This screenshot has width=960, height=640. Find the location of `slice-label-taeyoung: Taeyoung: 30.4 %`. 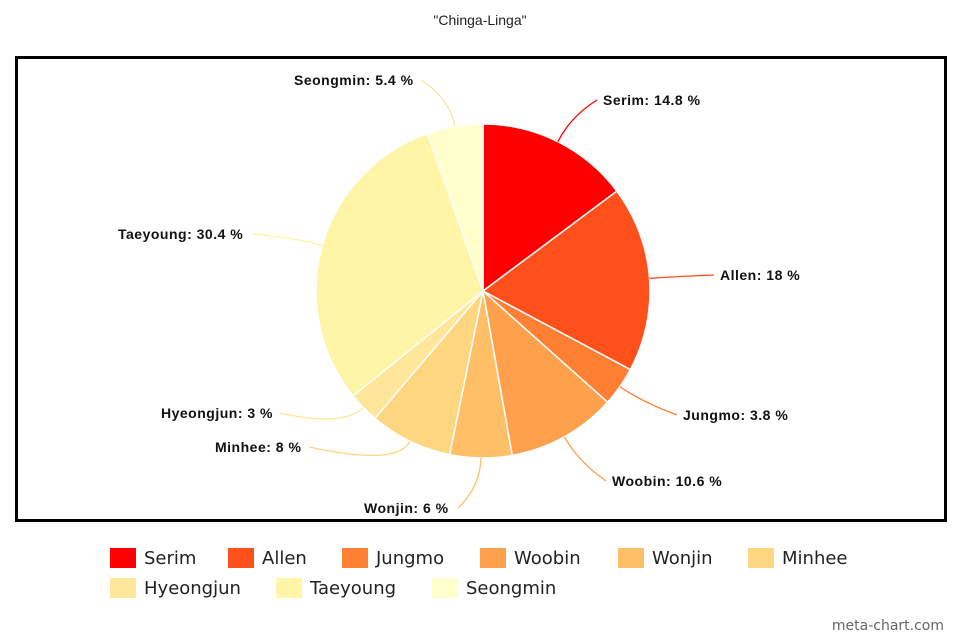

slice-label-taeyoung: Taeyoung: 30.4 % is located at coordinates (180, 234).